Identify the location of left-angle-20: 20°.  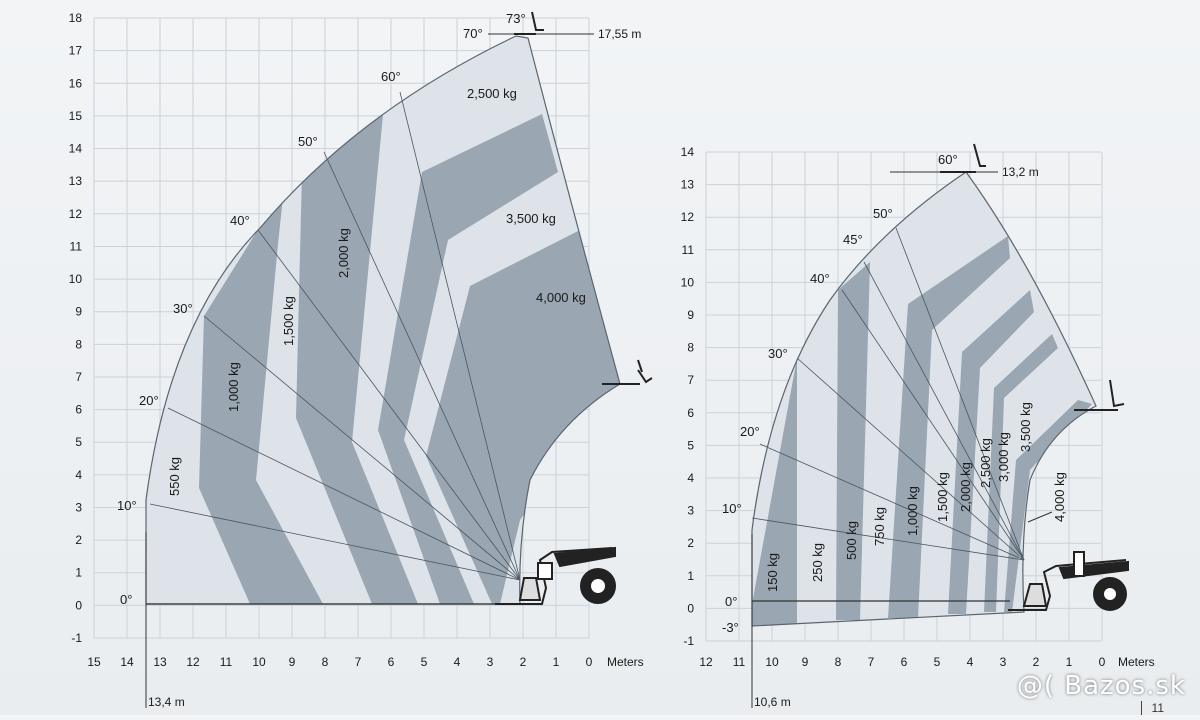
(149, 400).